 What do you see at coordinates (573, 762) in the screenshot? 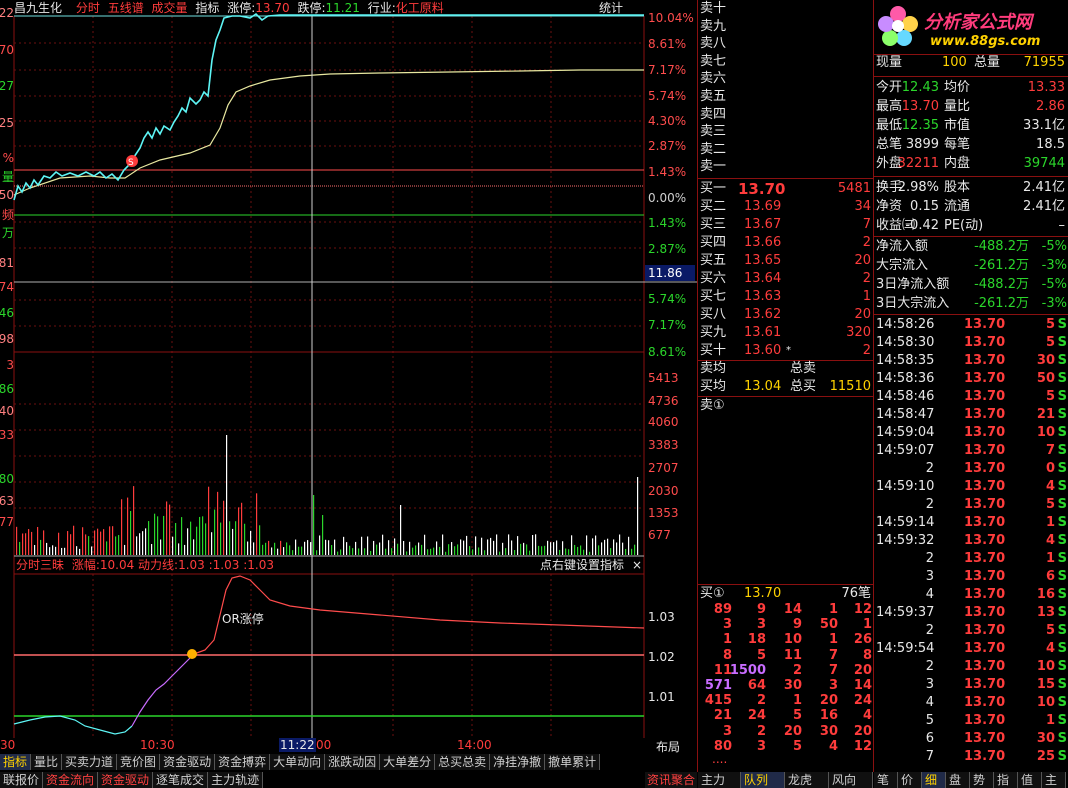
I see `tab-tabs1-11: 撤单累计` at bounding box center [573, 762].